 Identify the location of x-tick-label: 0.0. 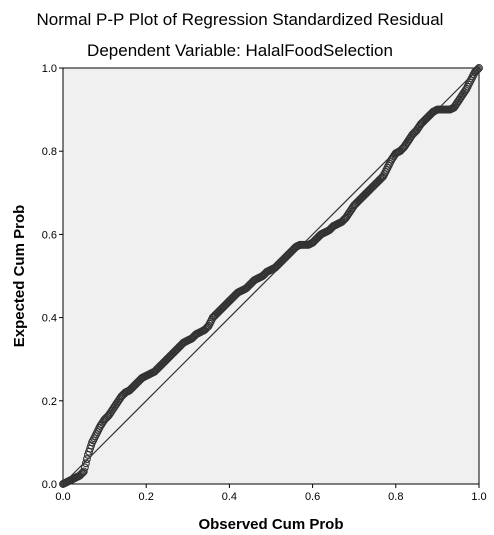
(62, 497).